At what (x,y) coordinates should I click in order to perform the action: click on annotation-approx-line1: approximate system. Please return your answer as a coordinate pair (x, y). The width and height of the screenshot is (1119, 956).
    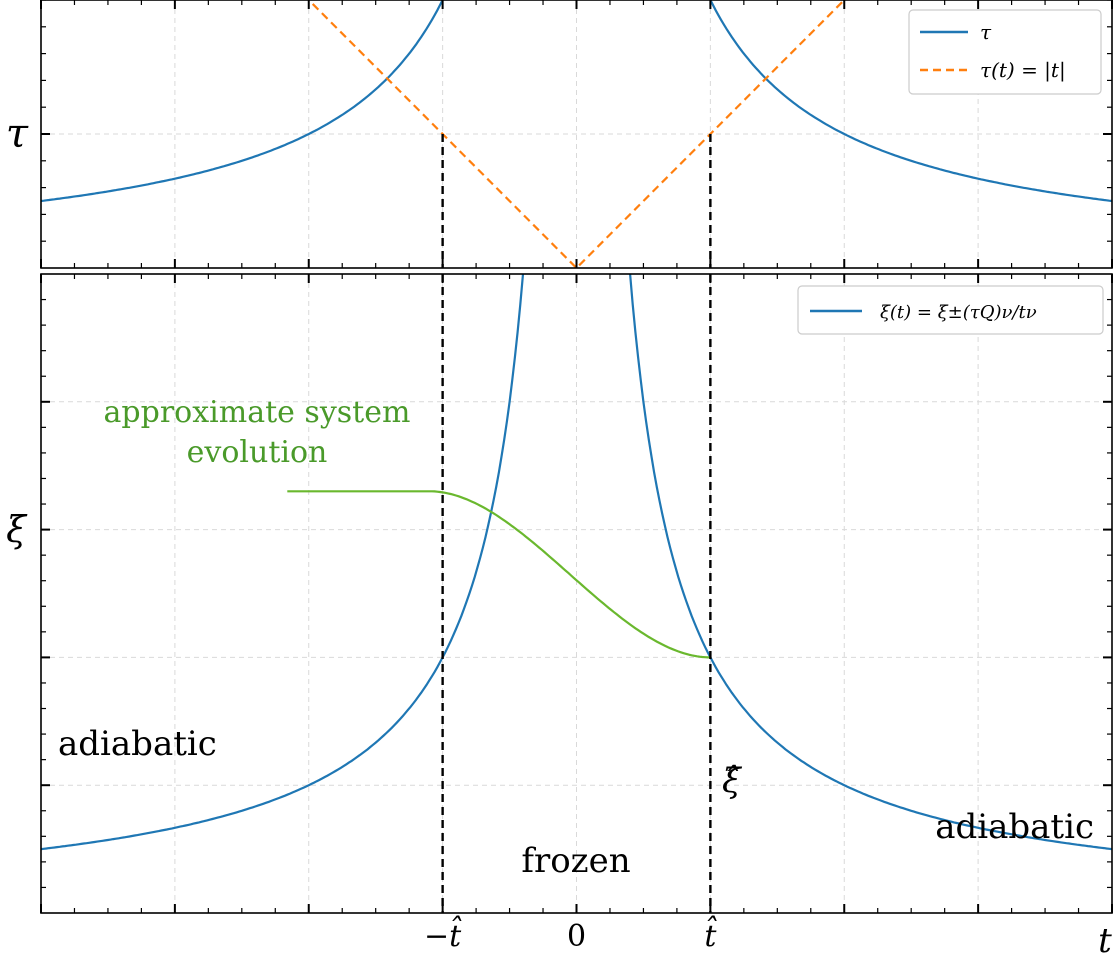
    Looking at the image, I should click on (257, 412).